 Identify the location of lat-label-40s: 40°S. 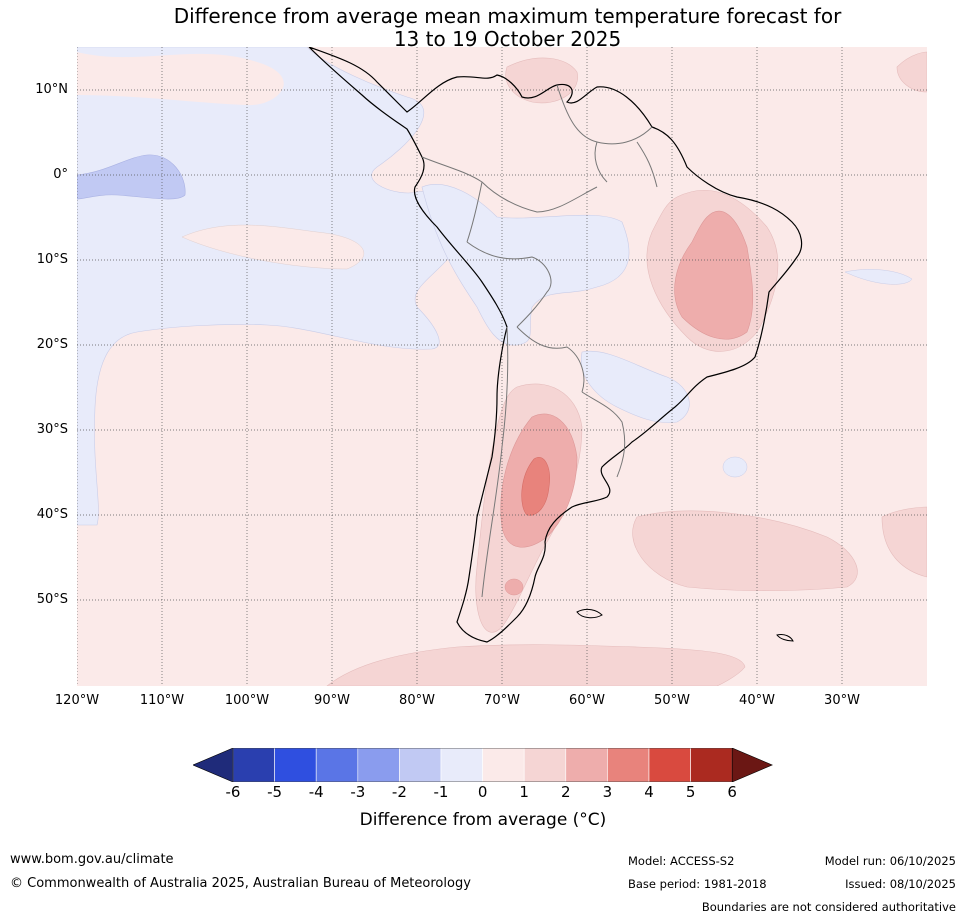
(52, 514).